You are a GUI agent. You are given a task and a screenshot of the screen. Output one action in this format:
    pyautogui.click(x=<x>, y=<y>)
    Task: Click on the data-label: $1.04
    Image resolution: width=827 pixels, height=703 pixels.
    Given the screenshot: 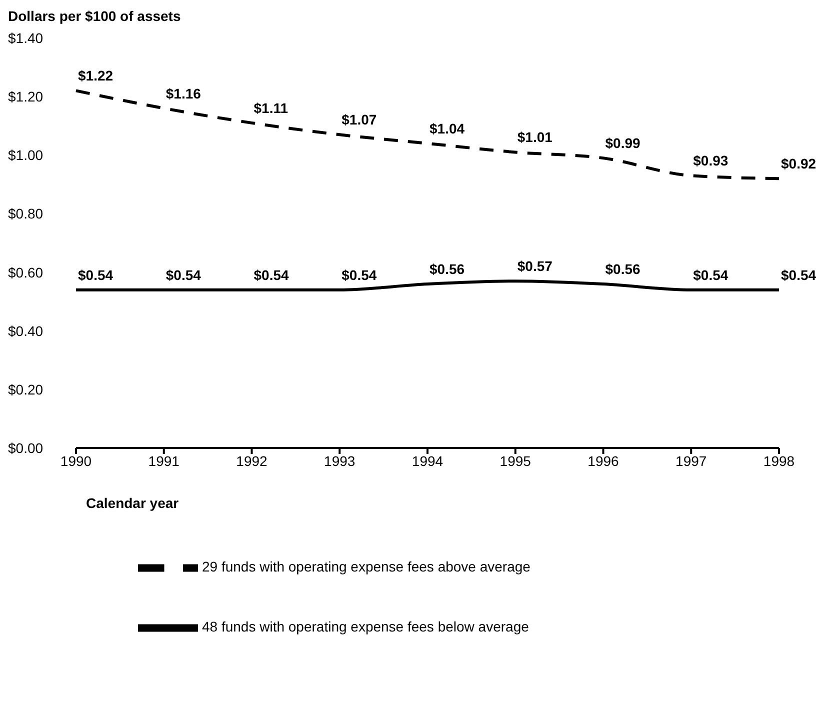 What is the action you would take?
    pyautogui.click(x=447, y=128)
    